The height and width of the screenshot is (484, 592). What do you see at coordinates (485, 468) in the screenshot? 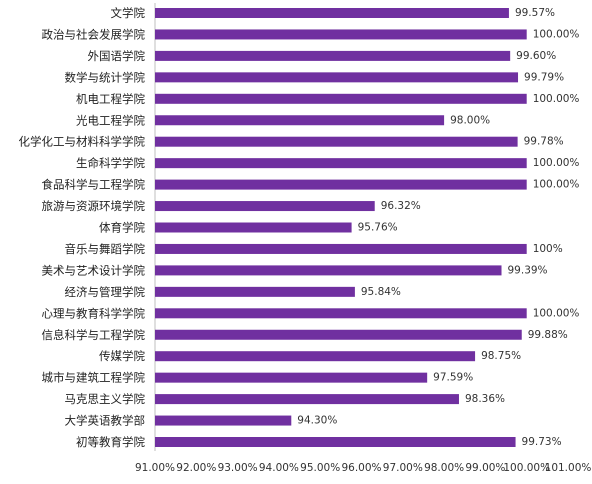
I see `x-tick-label: 99.00%` at bounding box center [485, 468].